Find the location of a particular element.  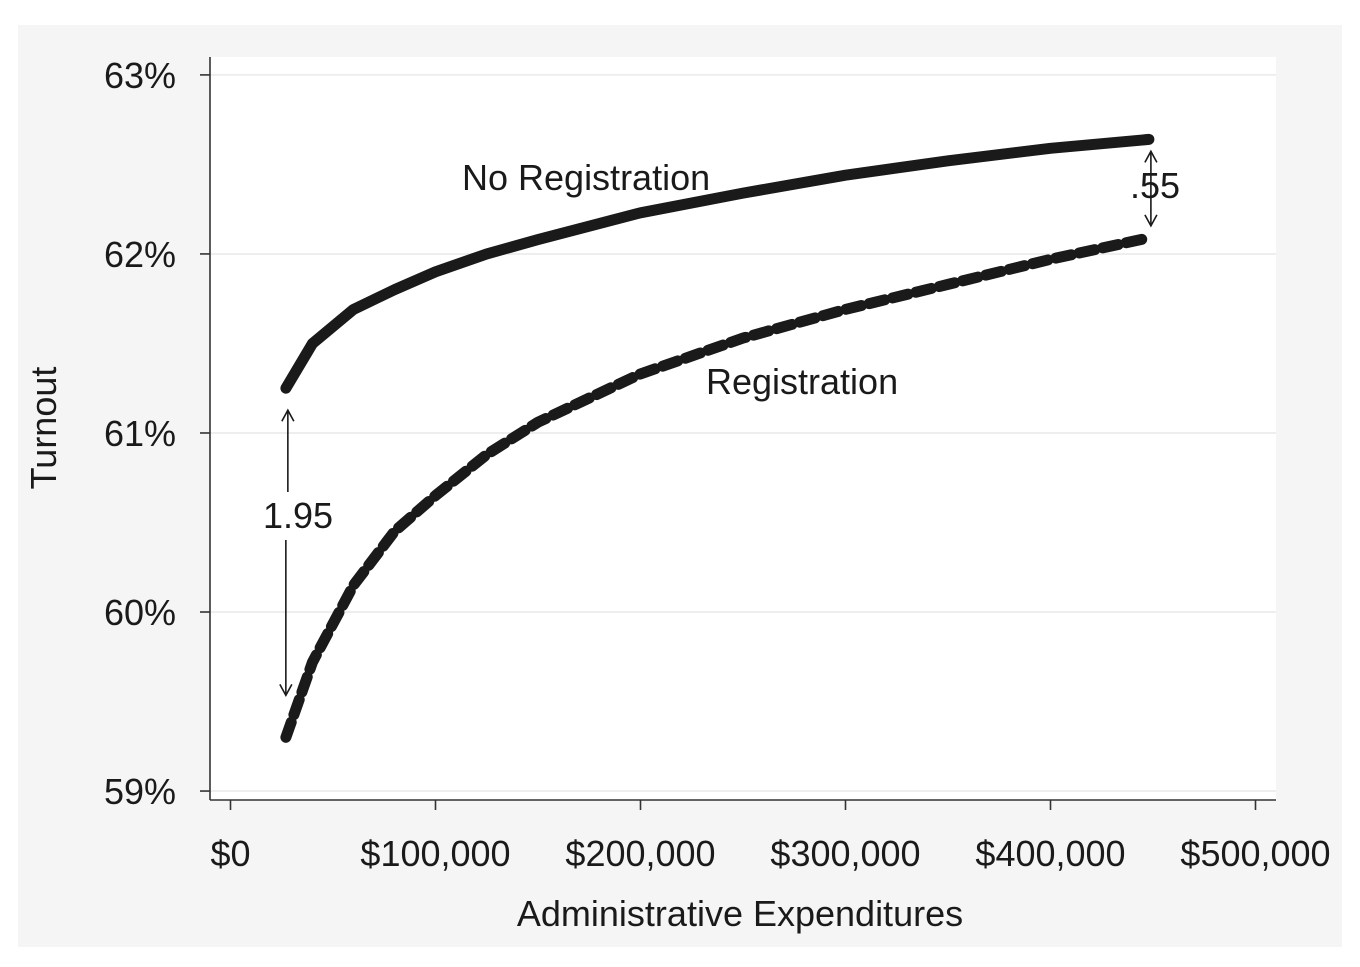

y-ticks: 59% 60% 61% 62% 63% is located at coordinates (157, 433).